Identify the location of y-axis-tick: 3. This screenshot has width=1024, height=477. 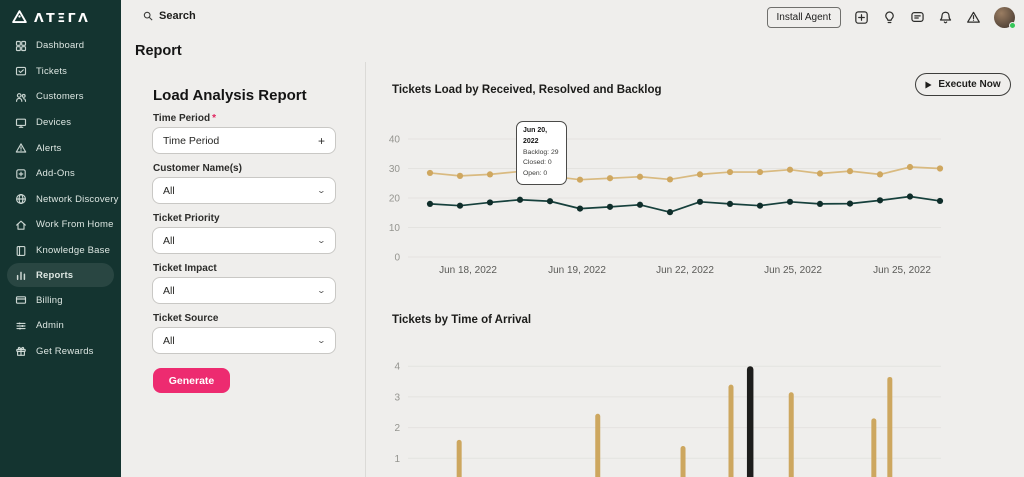
(397, 397).